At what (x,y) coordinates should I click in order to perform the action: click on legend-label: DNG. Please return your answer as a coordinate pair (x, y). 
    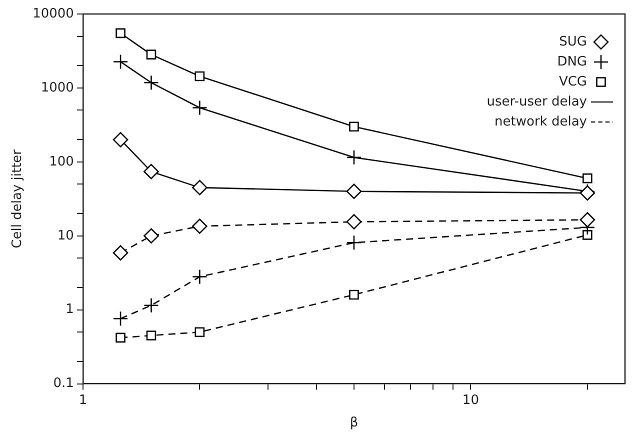
    Looking at the image, I should click on (572, 62).